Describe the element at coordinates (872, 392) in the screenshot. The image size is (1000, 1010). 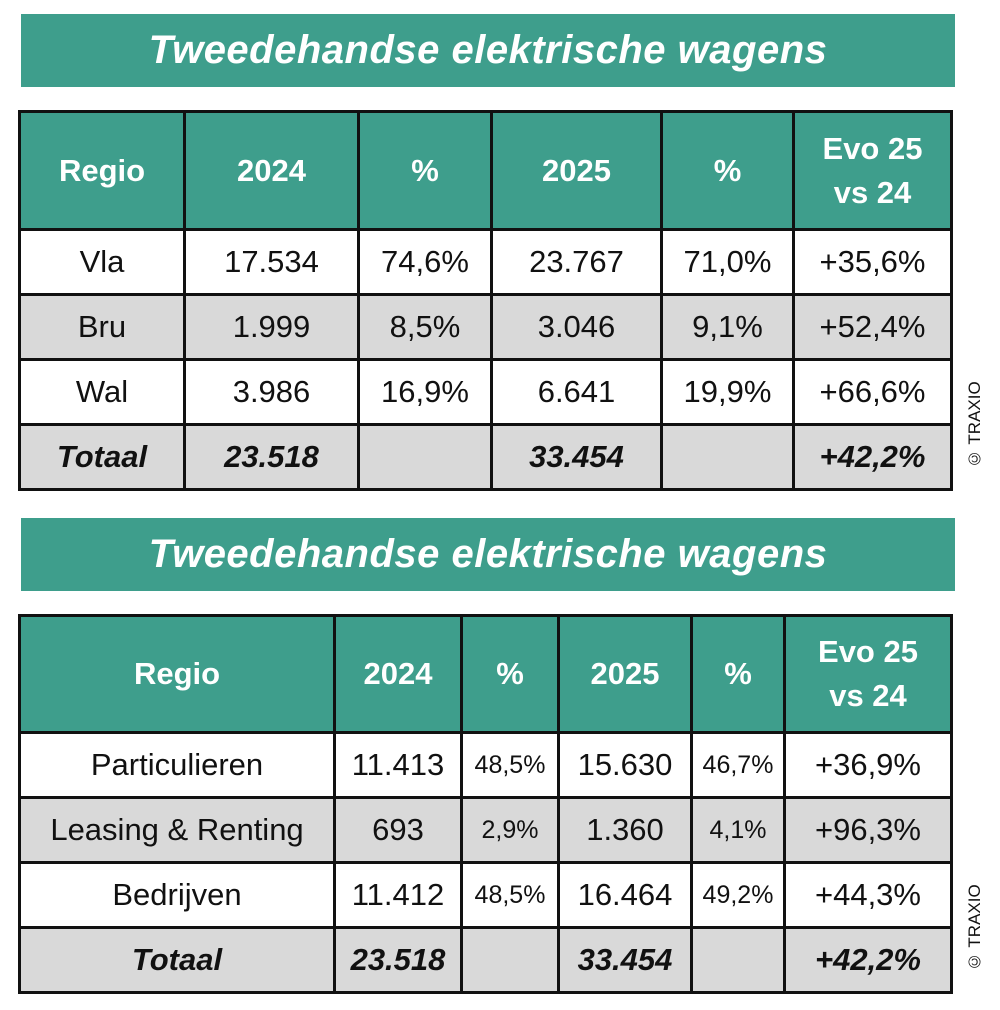
I see `table-cell: +66,6%` at that location.